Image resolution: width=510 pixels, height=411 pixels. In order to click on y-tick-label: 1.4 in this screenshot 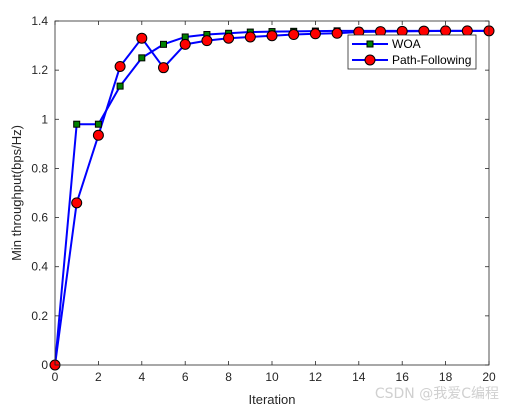, I will do `click(39, 21)`.